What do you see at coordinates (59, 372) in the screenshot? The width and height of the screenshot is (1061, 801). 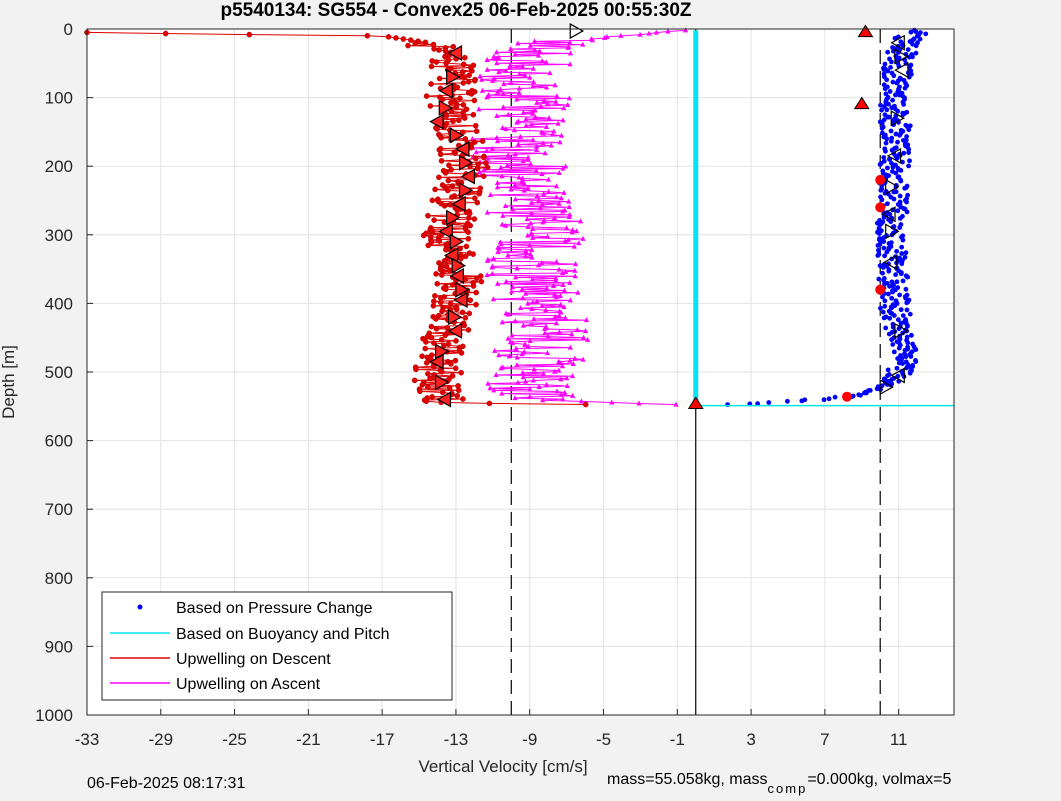 I see `y-tick-label: 500` at bounding box center [59, 372].